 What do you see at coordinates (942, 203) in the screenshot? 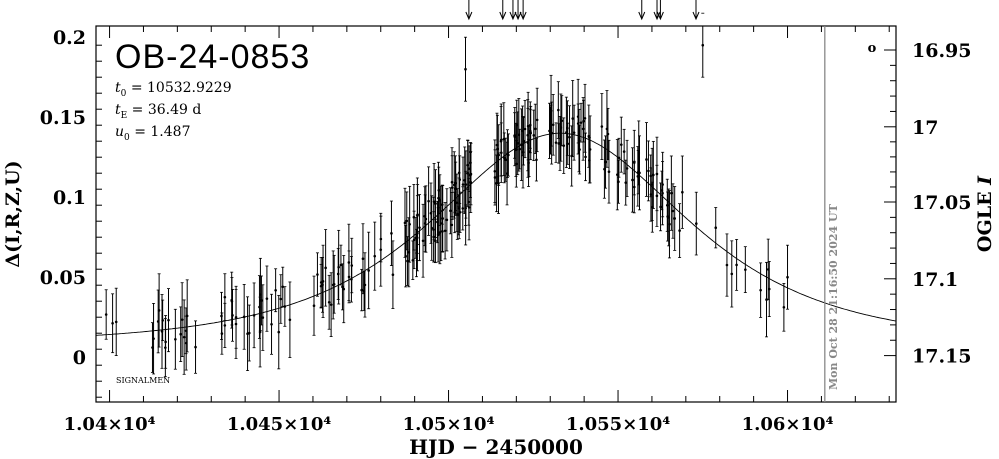
I see `y-tick-label-right-2: 17.05` at bounding box center [942, 203].